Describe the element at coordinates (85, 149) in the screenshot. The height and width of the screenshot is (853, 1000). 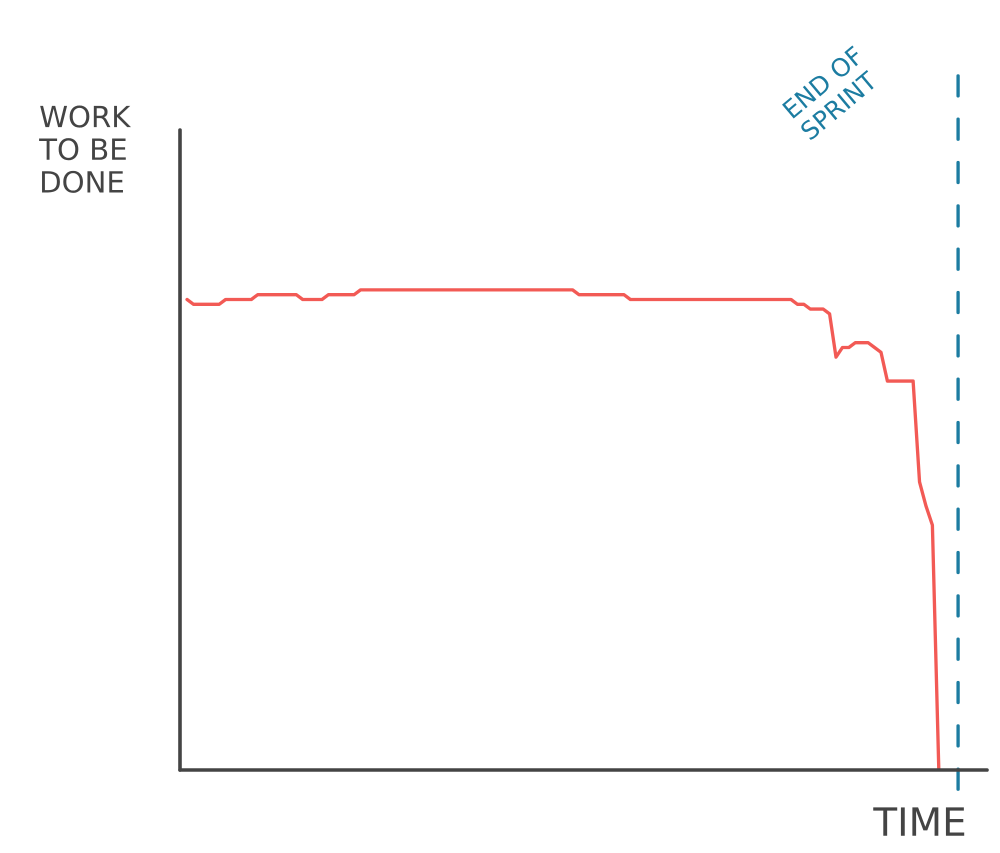
I see `y-axis-title: WORK TO BE DONE` at that location.